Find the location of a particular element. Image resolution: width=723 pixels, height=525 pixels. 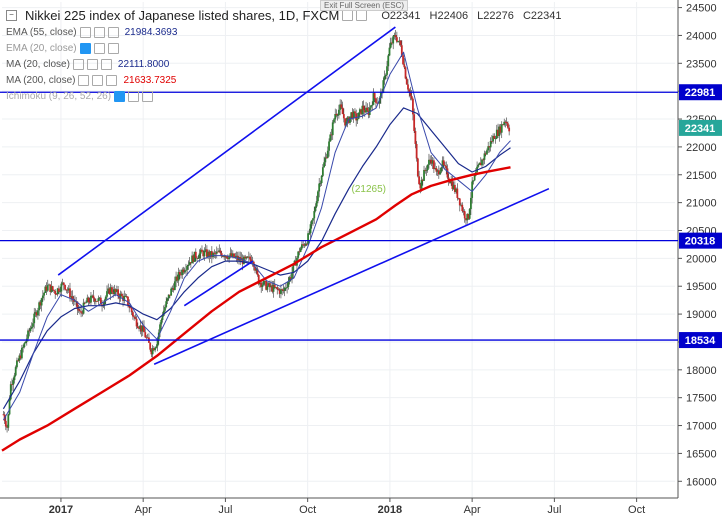

current-price-label: 22341 is located at coordinates (700, 129).